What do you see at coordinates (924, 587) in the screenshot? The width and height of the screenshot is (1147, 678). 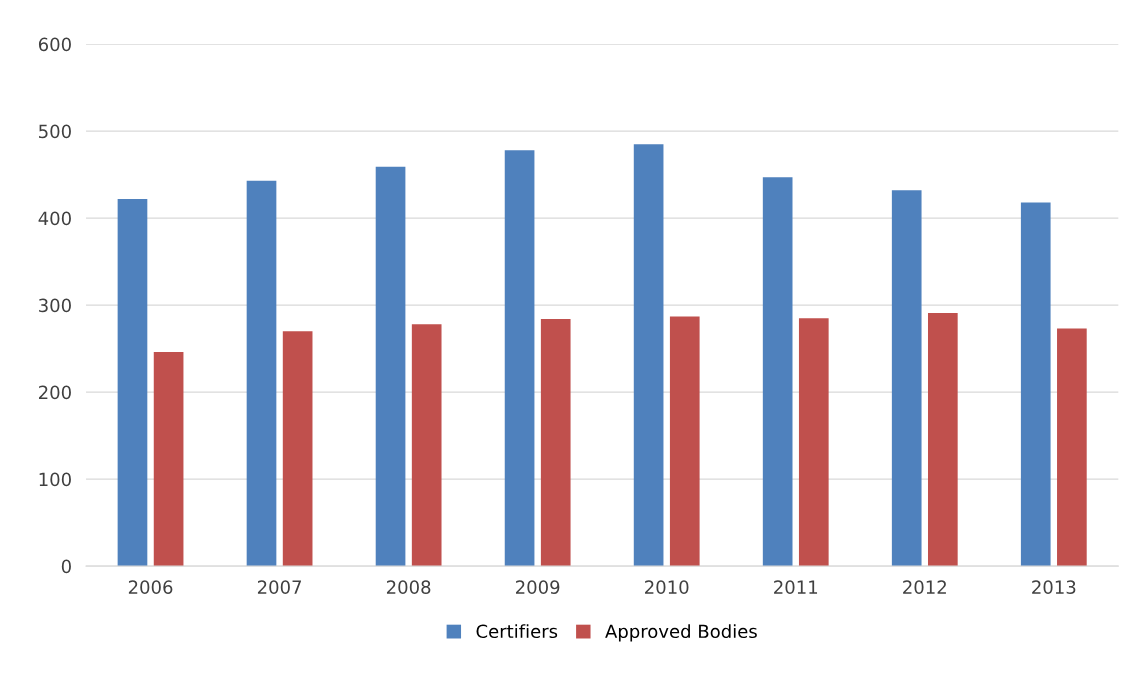 I see `x-tick-label: 2012` at bounding box center [924, 587].